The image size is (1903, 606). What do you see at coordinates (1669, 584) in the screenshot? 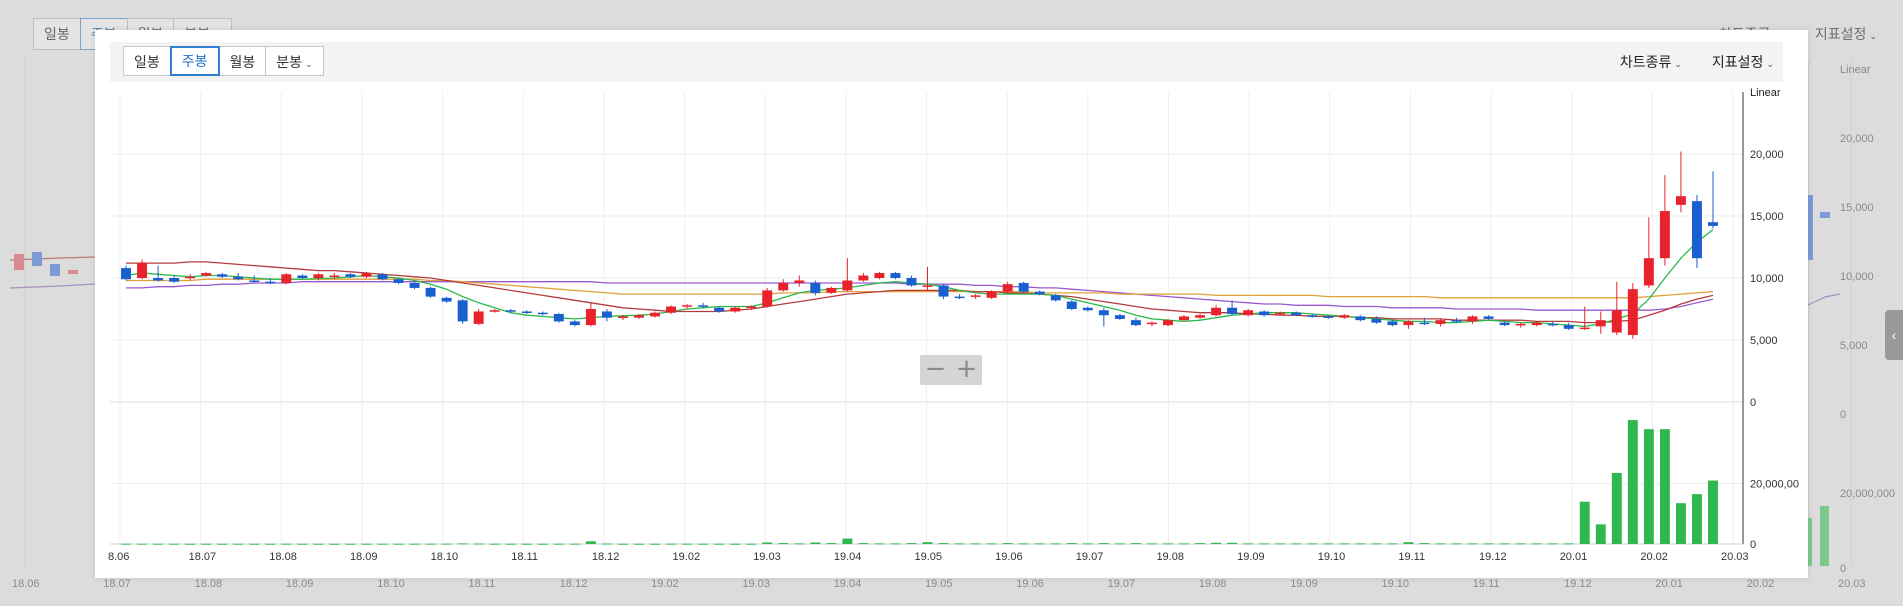
I see `bg-x-axis-label: 20.01` at bounding box center [1669, 584].